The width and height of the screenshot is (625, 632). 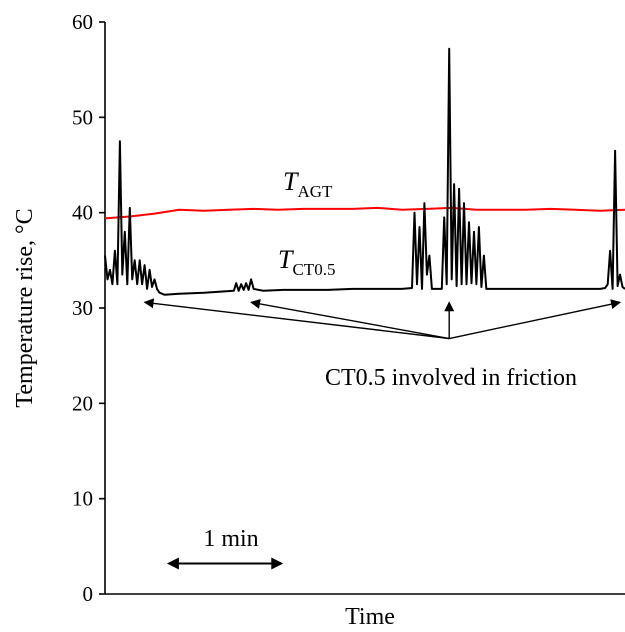 What do you see at coordinates (82, 403) in the screenshot?
I see `y-tick-label: 20` at bounding box center [82, 403].